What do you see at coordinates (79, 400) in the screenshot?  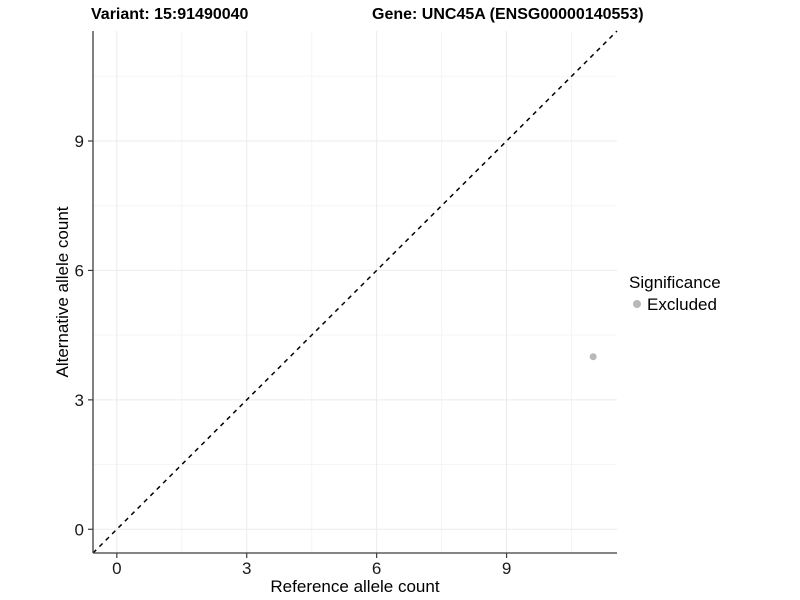 I see `y-tick-label: 3` at bounding box center [79, 400].